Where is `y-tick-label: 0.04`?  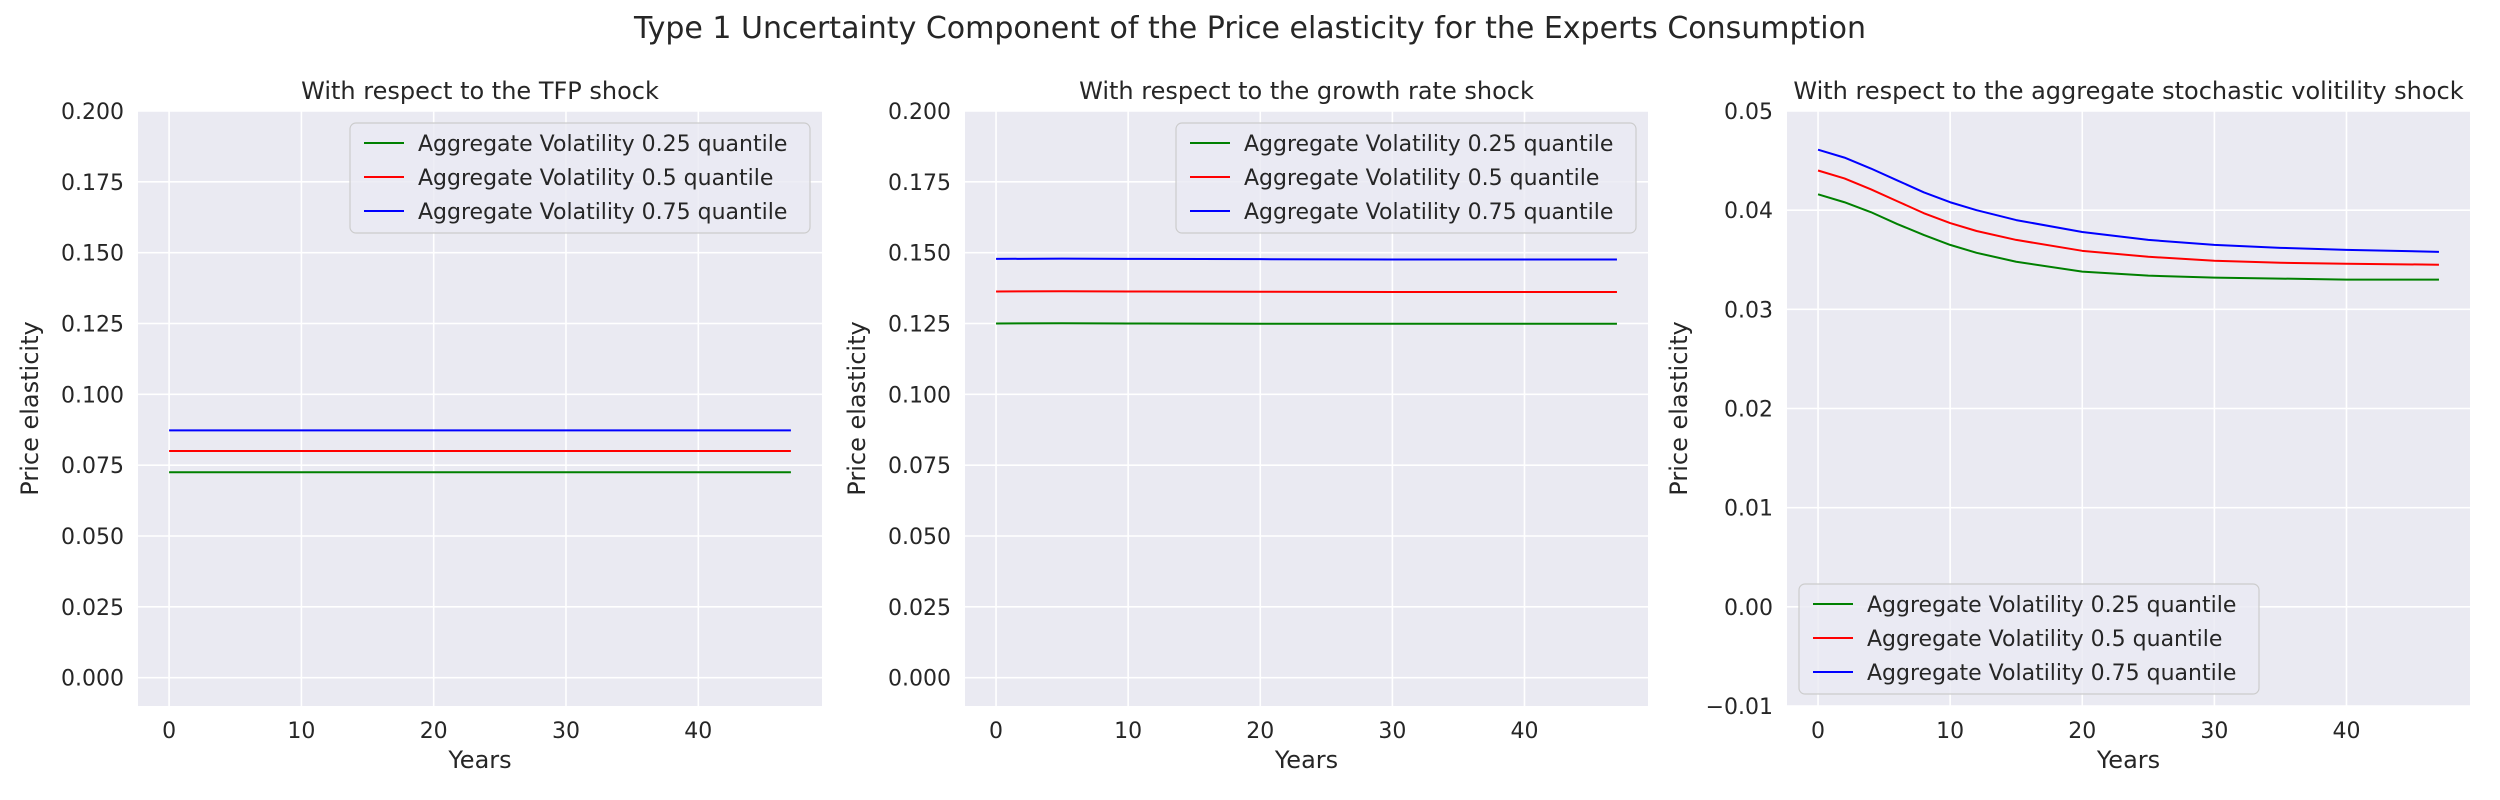 y-tick-label: 0.04 is located at coordinates (1748, 211).